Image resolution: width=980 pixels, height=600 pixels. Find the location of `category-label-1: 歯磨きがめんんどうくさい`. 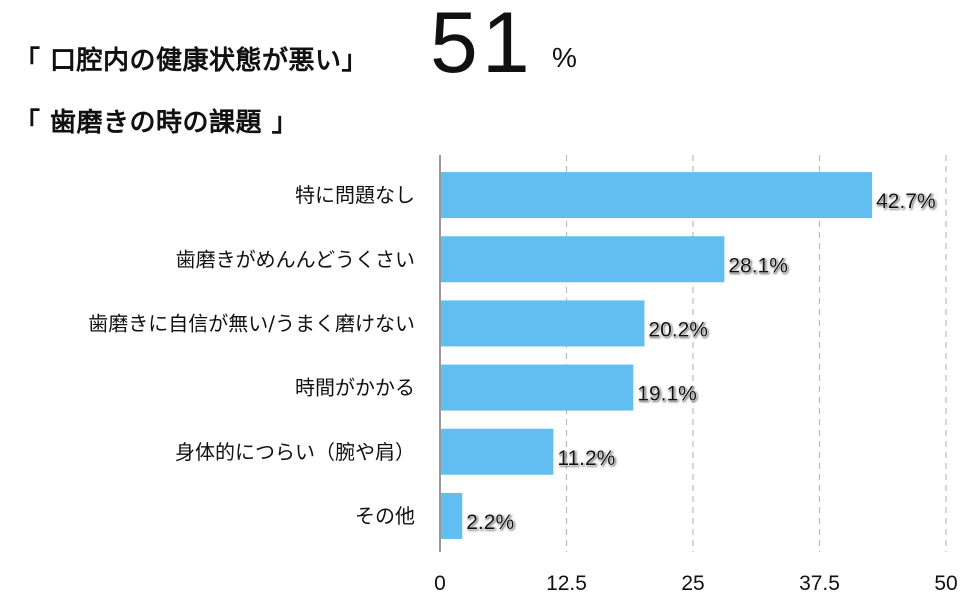

category-label-1: 歯磨きがめんんどうくさい is located at coordinates (295, 259).